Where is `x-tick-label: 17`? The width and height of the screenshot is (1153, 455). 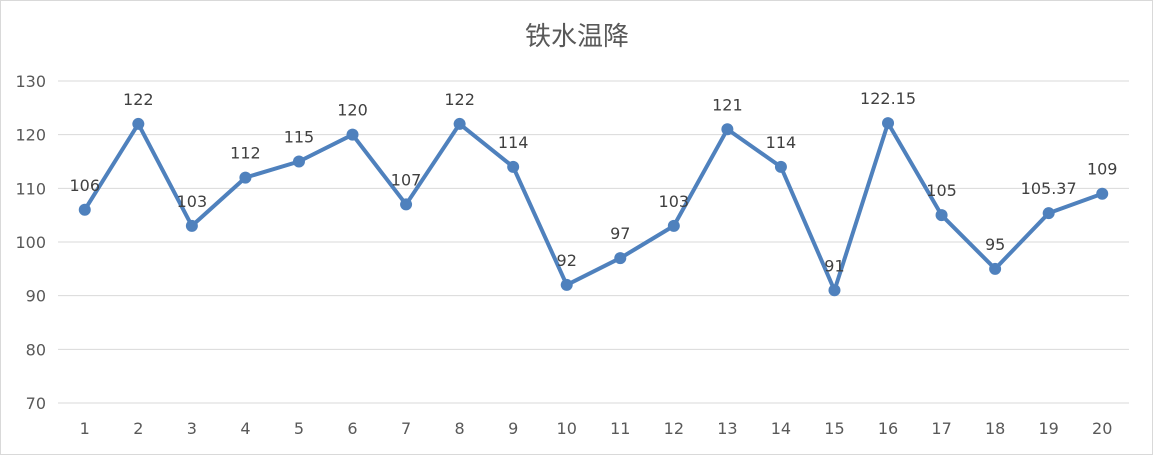 x-tick-label: 17 is located at coordinates (941, 428).